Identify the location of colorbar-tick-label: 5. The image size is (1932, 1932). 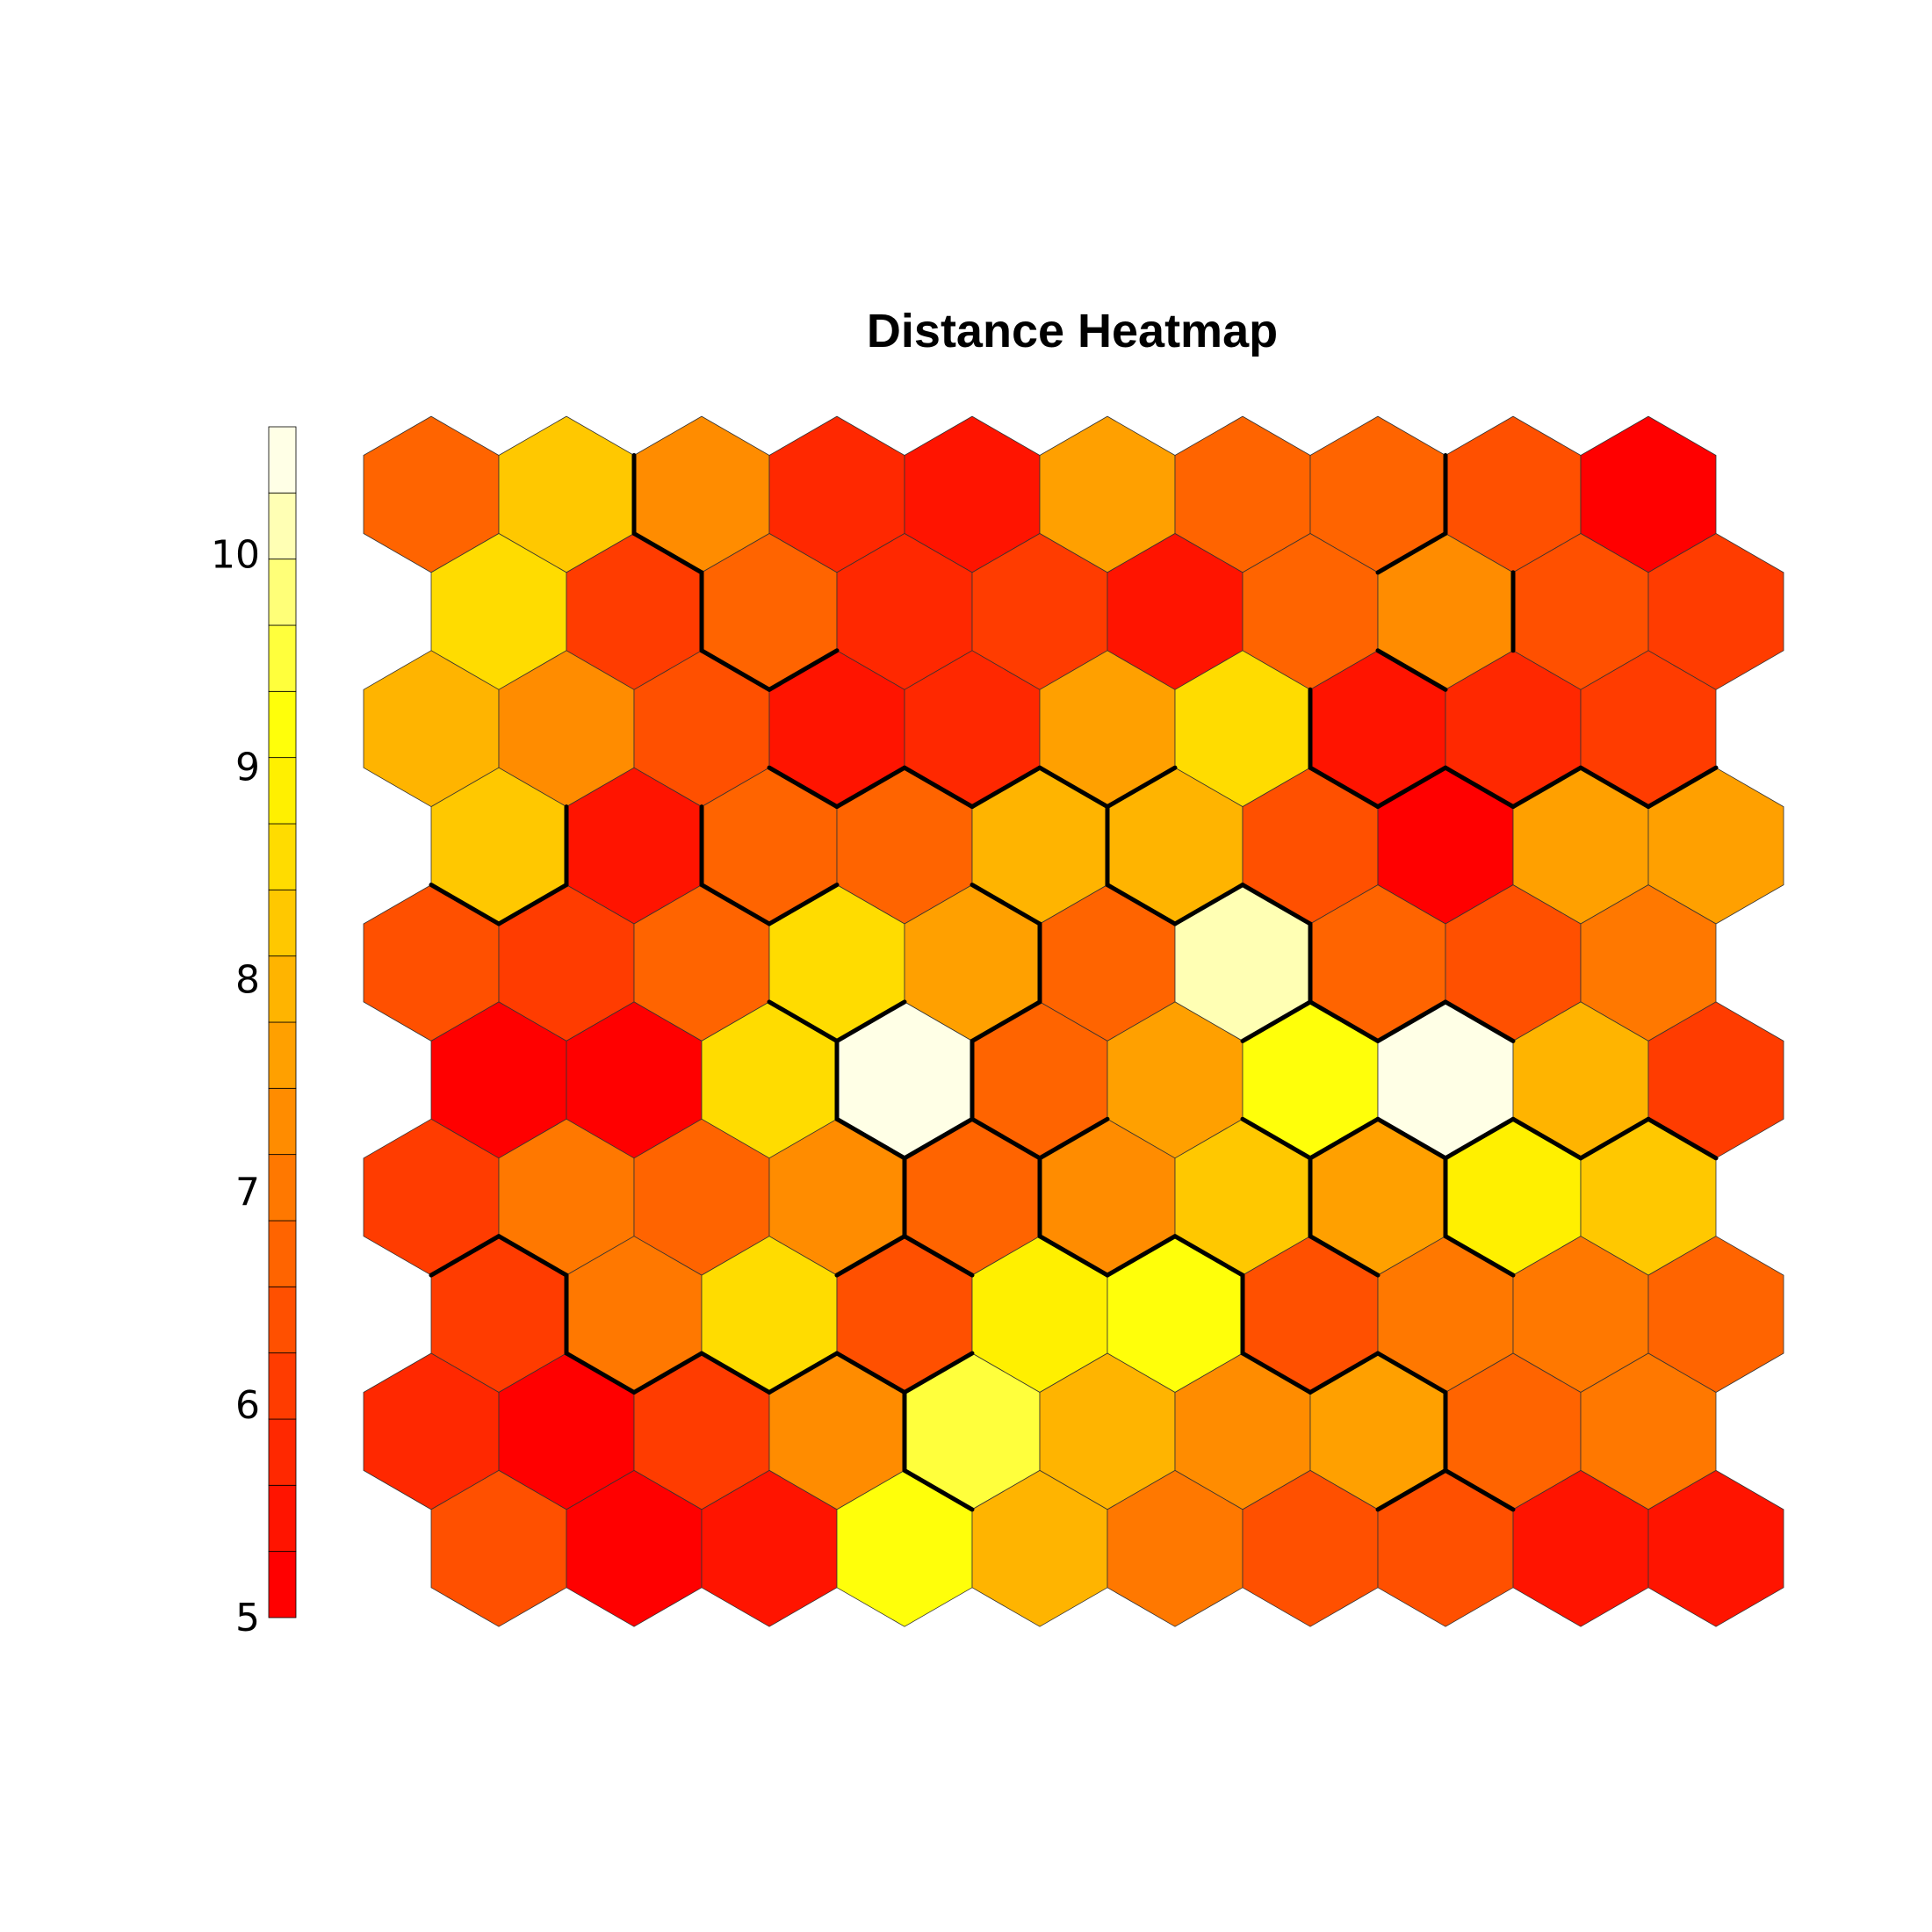
(248, 1618).